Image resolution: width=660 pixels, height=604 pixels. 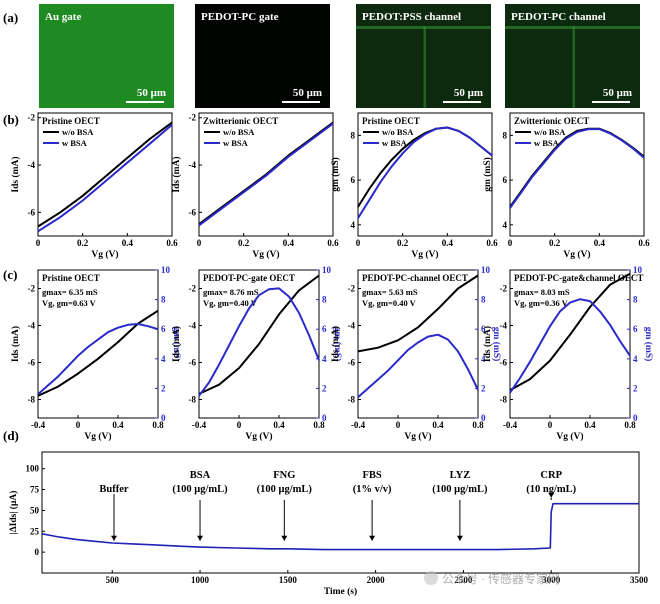 What do you see at coordinates (376, 580) in the screenshot?
I see `x-tick-label: 2000` at bounding box center [376, 580].